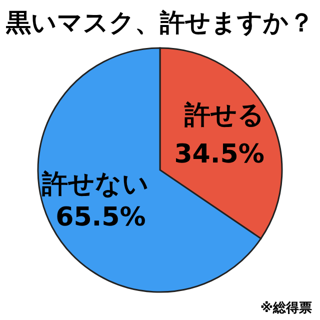  What do you see at coordinates (219, 155) in the screenshot?
I see `data-label: 34.5%` at bounding box center [219, 155].